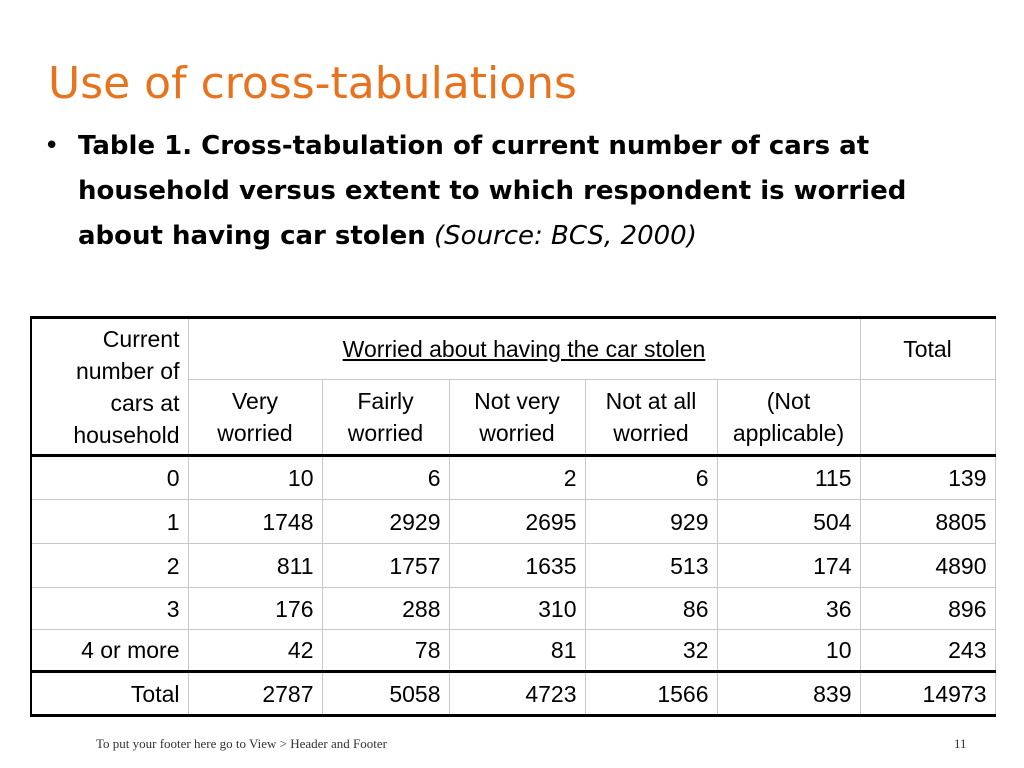  I want to click on table-cell: 513, so click(651, 565).